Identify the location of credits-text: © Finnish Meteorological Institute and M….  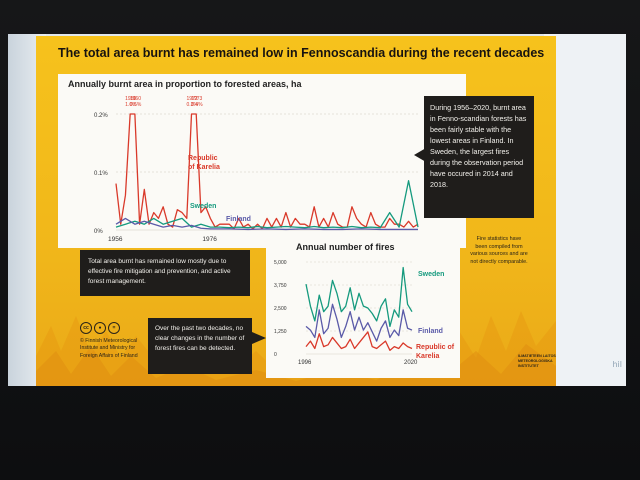
(109, 348).